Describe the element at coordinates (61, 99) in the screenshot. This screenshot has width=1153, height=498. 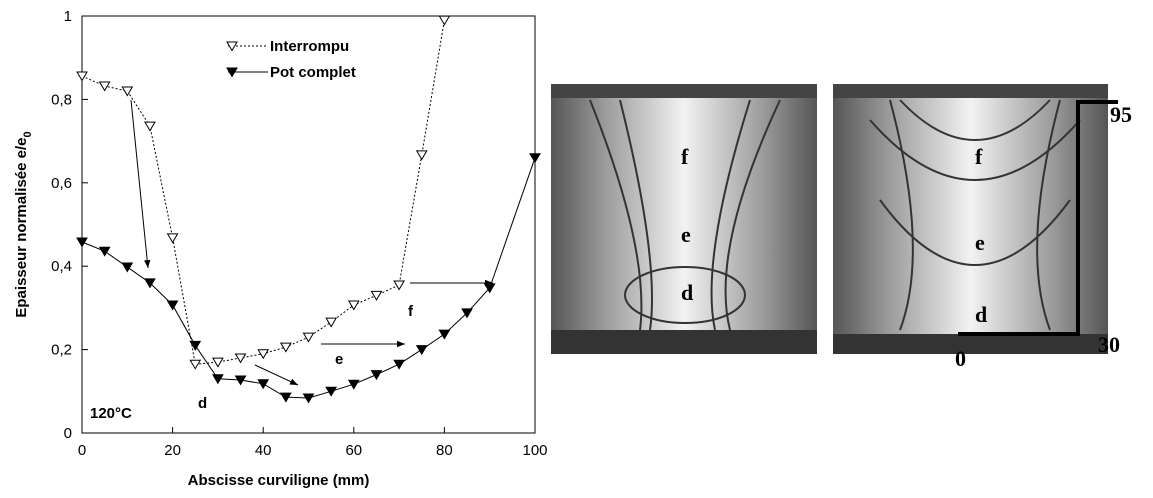
I see `y-tick-label: 0,8` at that location.